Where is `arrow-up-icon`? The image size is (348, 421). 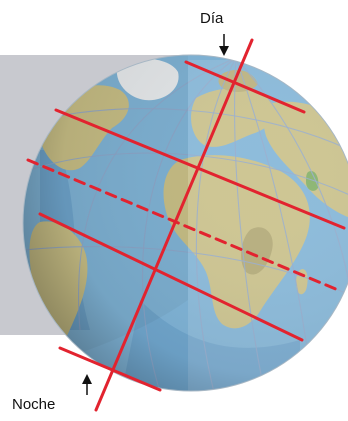 arrow-up-icon is located at coordinates (87, 384).